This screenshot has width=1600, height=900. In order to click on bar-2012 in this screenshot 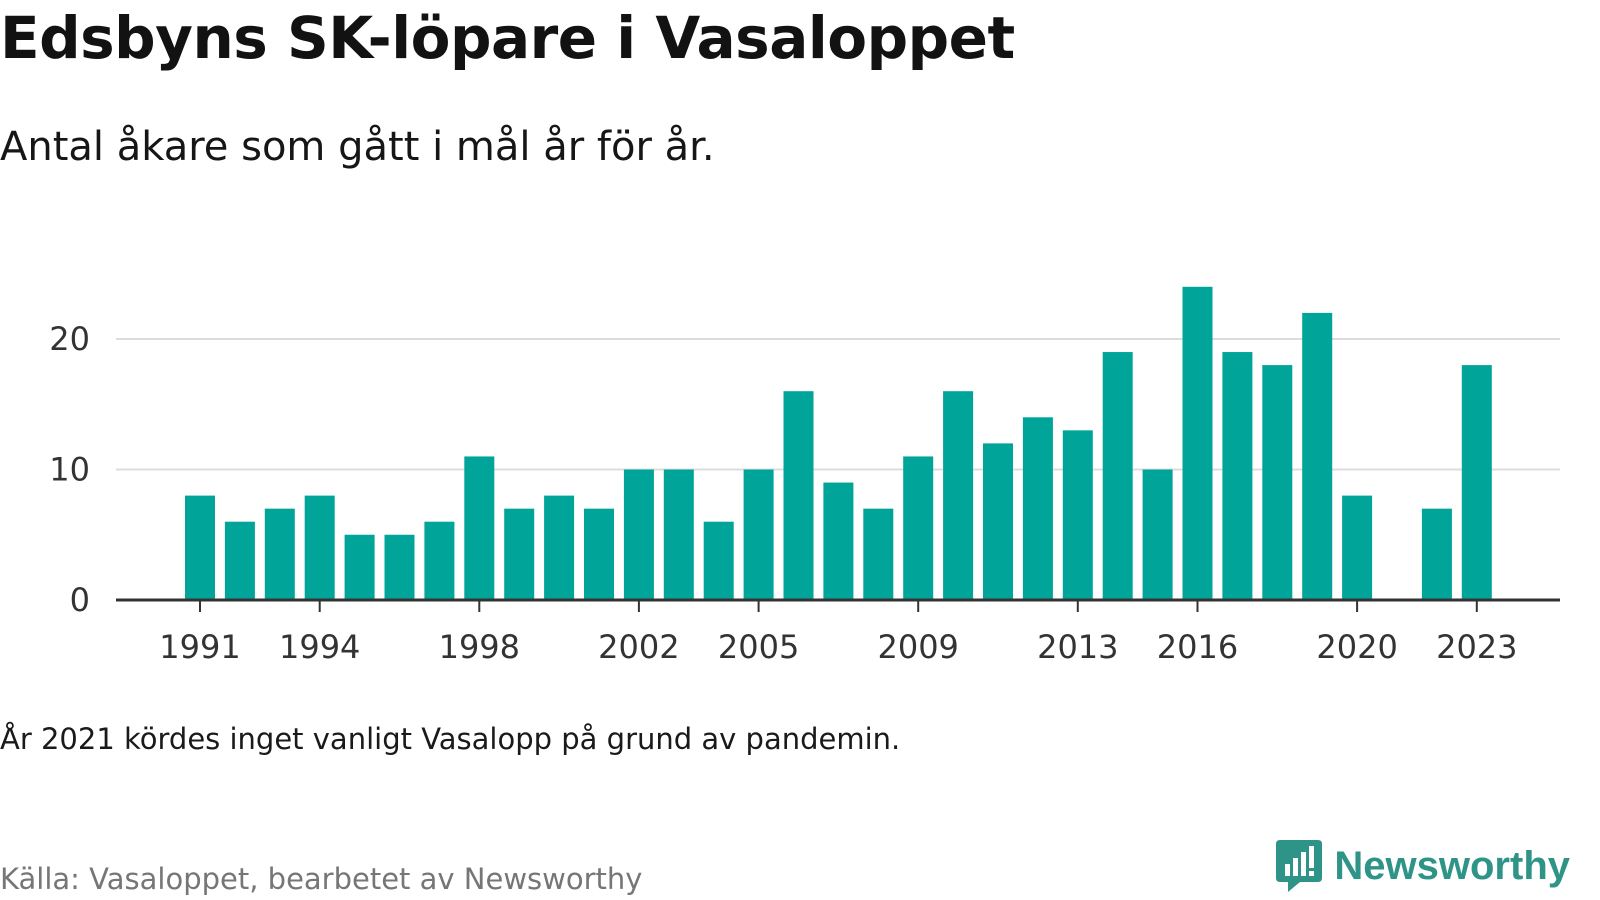, I will do `click(1037, 508)`.